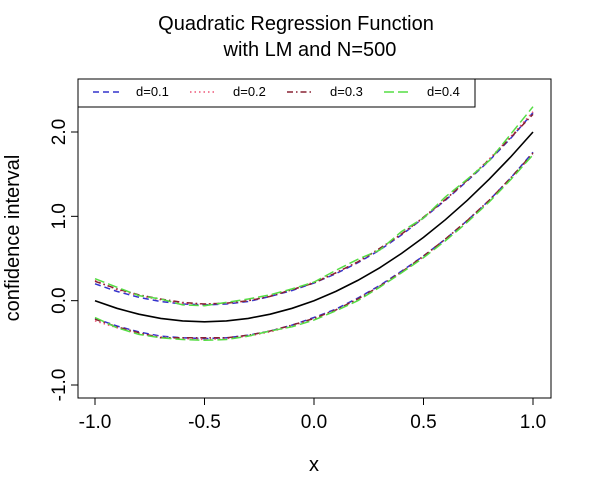 Image resolution: width=590 pixels, height=495 pixels. What do you see at coordinates (533, 422) in the screenshot?
I see `x-tick-label: 1.0` at bounding box center [533, 422].